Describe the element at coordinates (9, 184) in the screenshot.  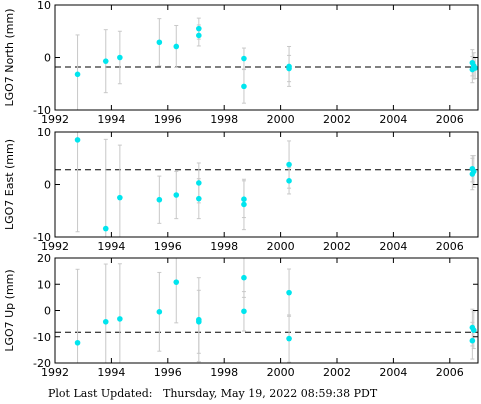
I see `y-axis-label: LGO7 East (mm)` at that location.